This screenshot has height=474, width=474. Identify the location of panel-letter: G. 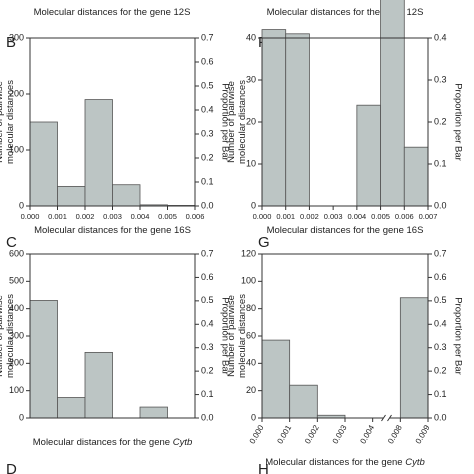
(264, 242).